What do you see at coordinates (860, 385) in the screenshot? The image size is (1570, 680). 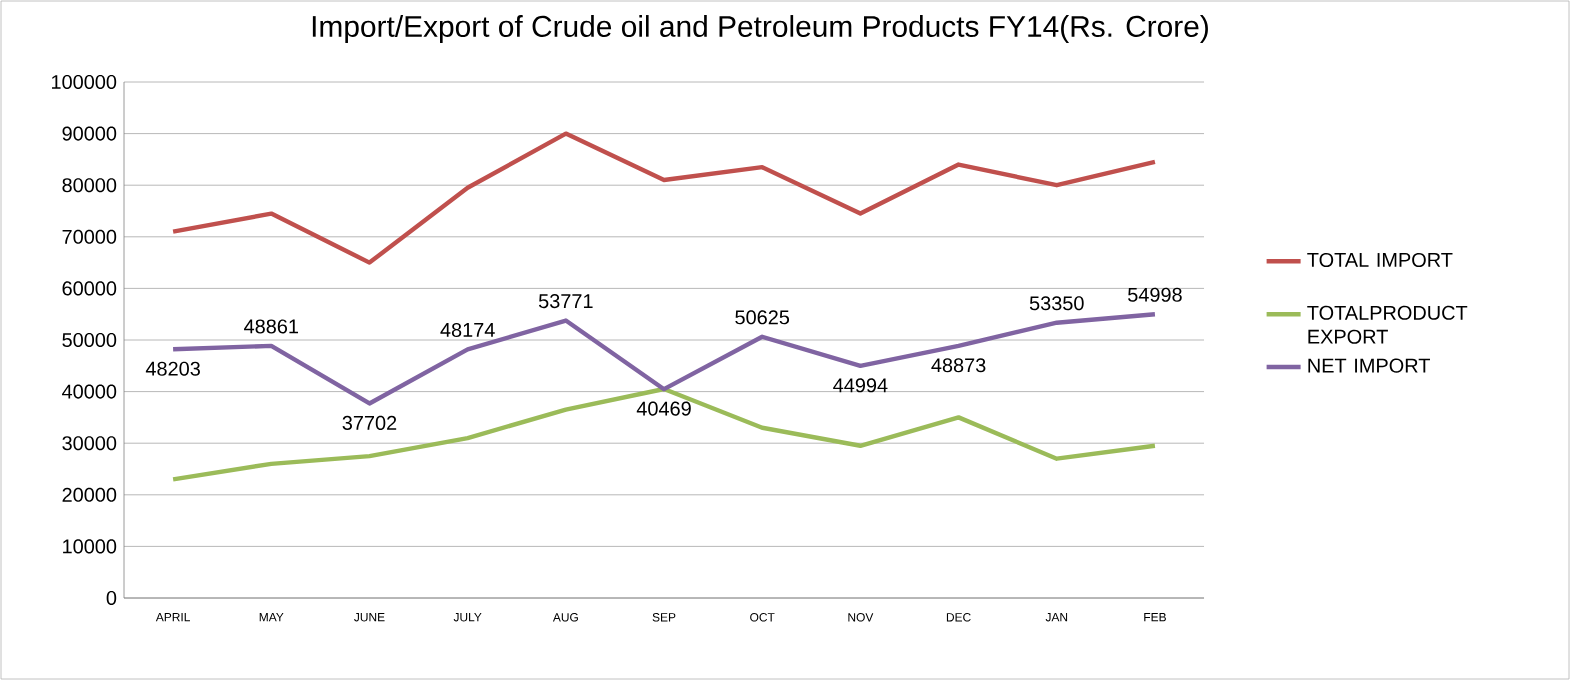 I see `data-label: 44994` at bounding box center [860, 385].